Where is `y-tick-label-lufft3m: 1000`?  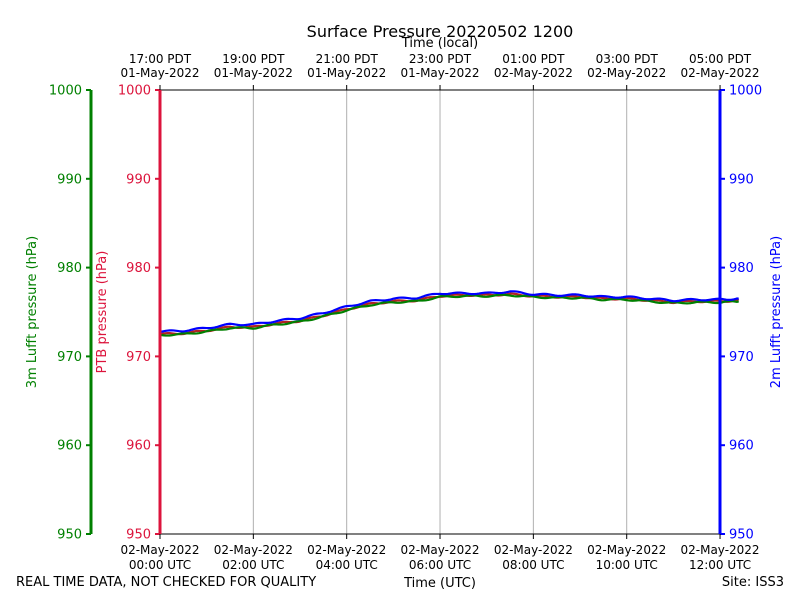
y-tick-label-lufft3m: 1000 is located at coordinates (65, 91).